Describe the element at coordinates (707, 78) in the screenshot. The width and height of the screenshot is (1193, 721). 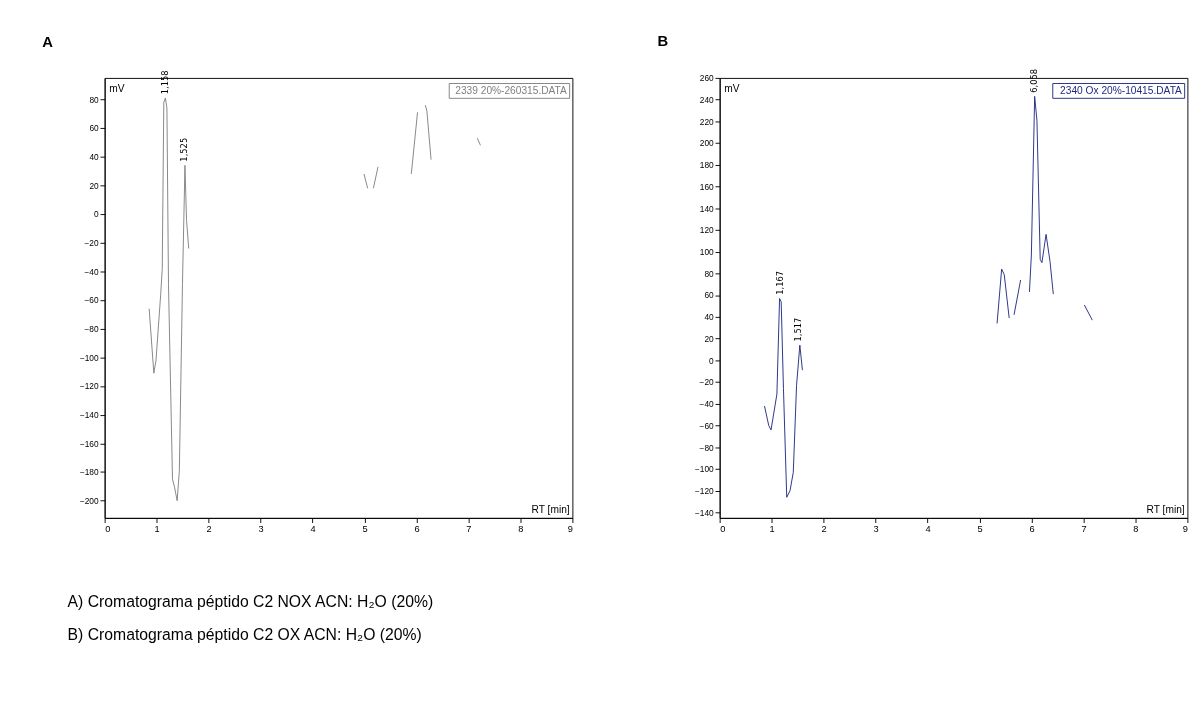
I see `y-tick-label: 260` at that location.